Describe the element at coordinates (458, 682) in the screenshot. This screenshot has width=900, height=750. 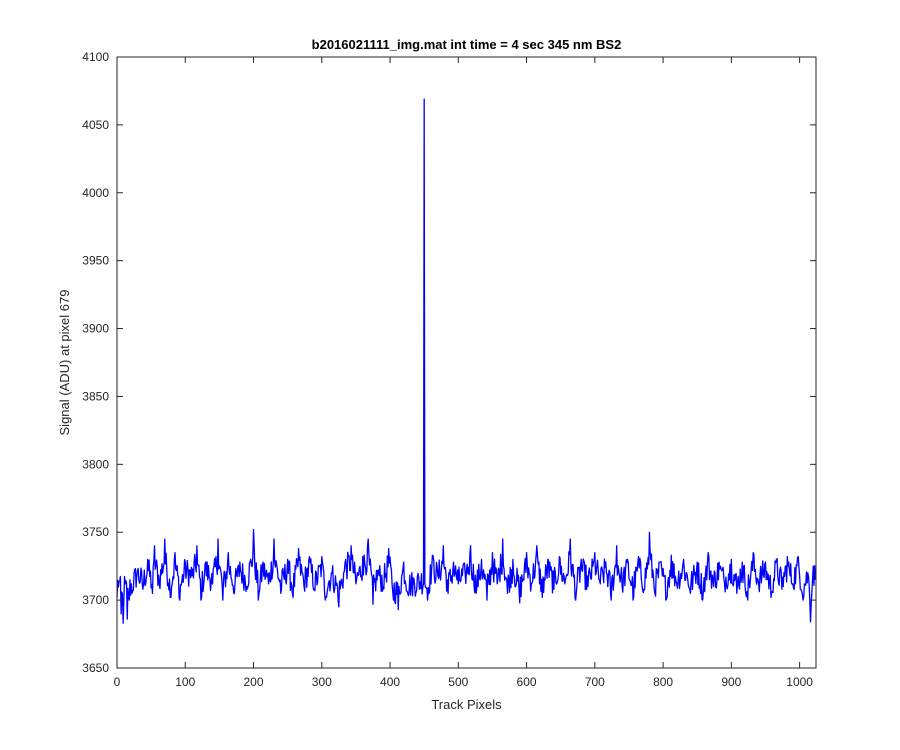
I see `x-tick-label: 500` at that location.